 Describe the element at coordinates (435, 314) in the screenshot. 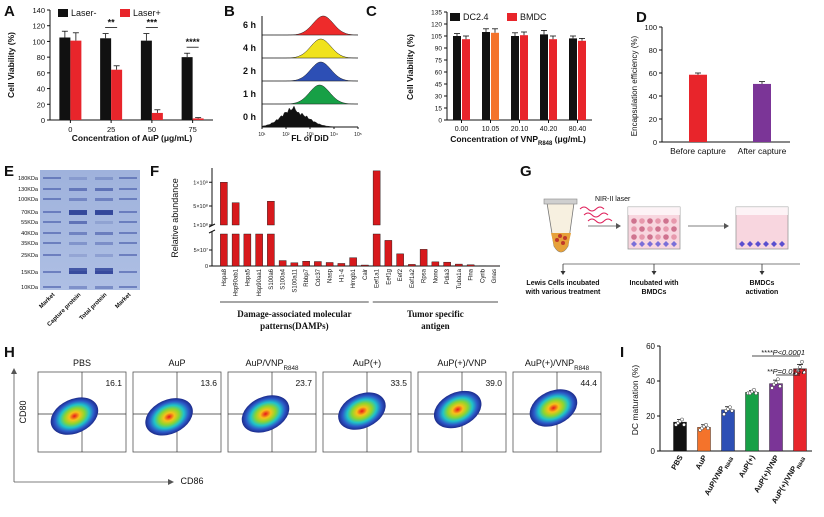

I see `group-label: Tumor specific` at that location.